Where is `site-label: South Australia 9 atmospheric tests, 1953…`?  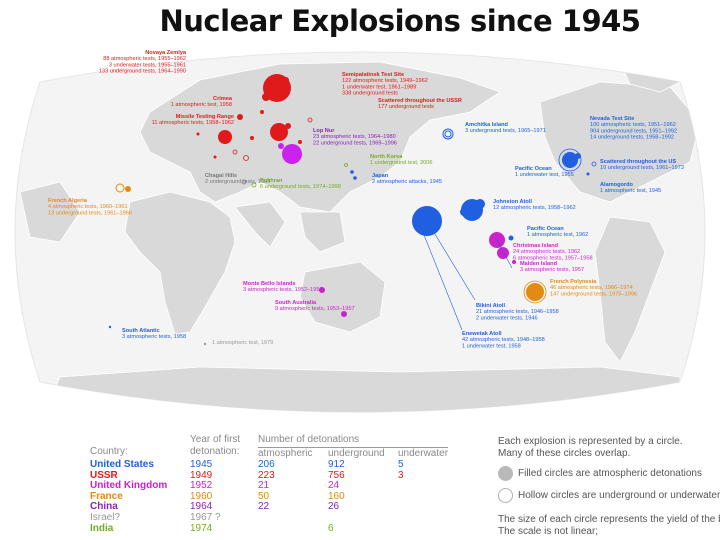 site-label: South Australia 9 atmospheric tests, 1953… is located at coordinates (315, 306).